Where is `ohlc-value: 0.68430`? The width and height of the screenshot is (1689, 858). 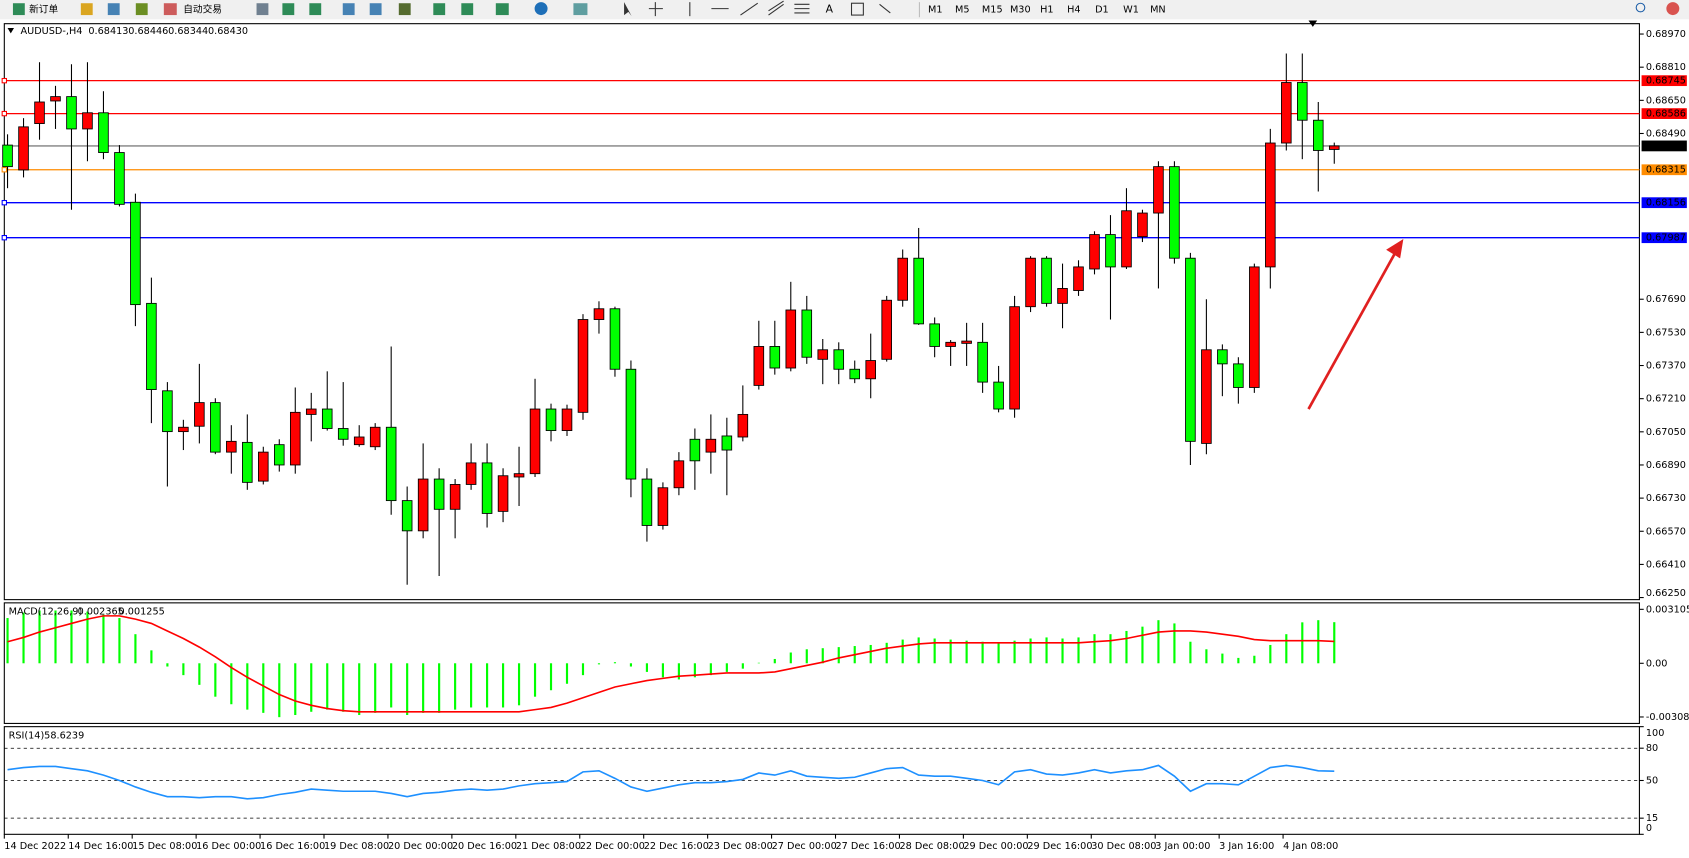 ohlc-value: 0.68430 is located at coordinates (228, 31).